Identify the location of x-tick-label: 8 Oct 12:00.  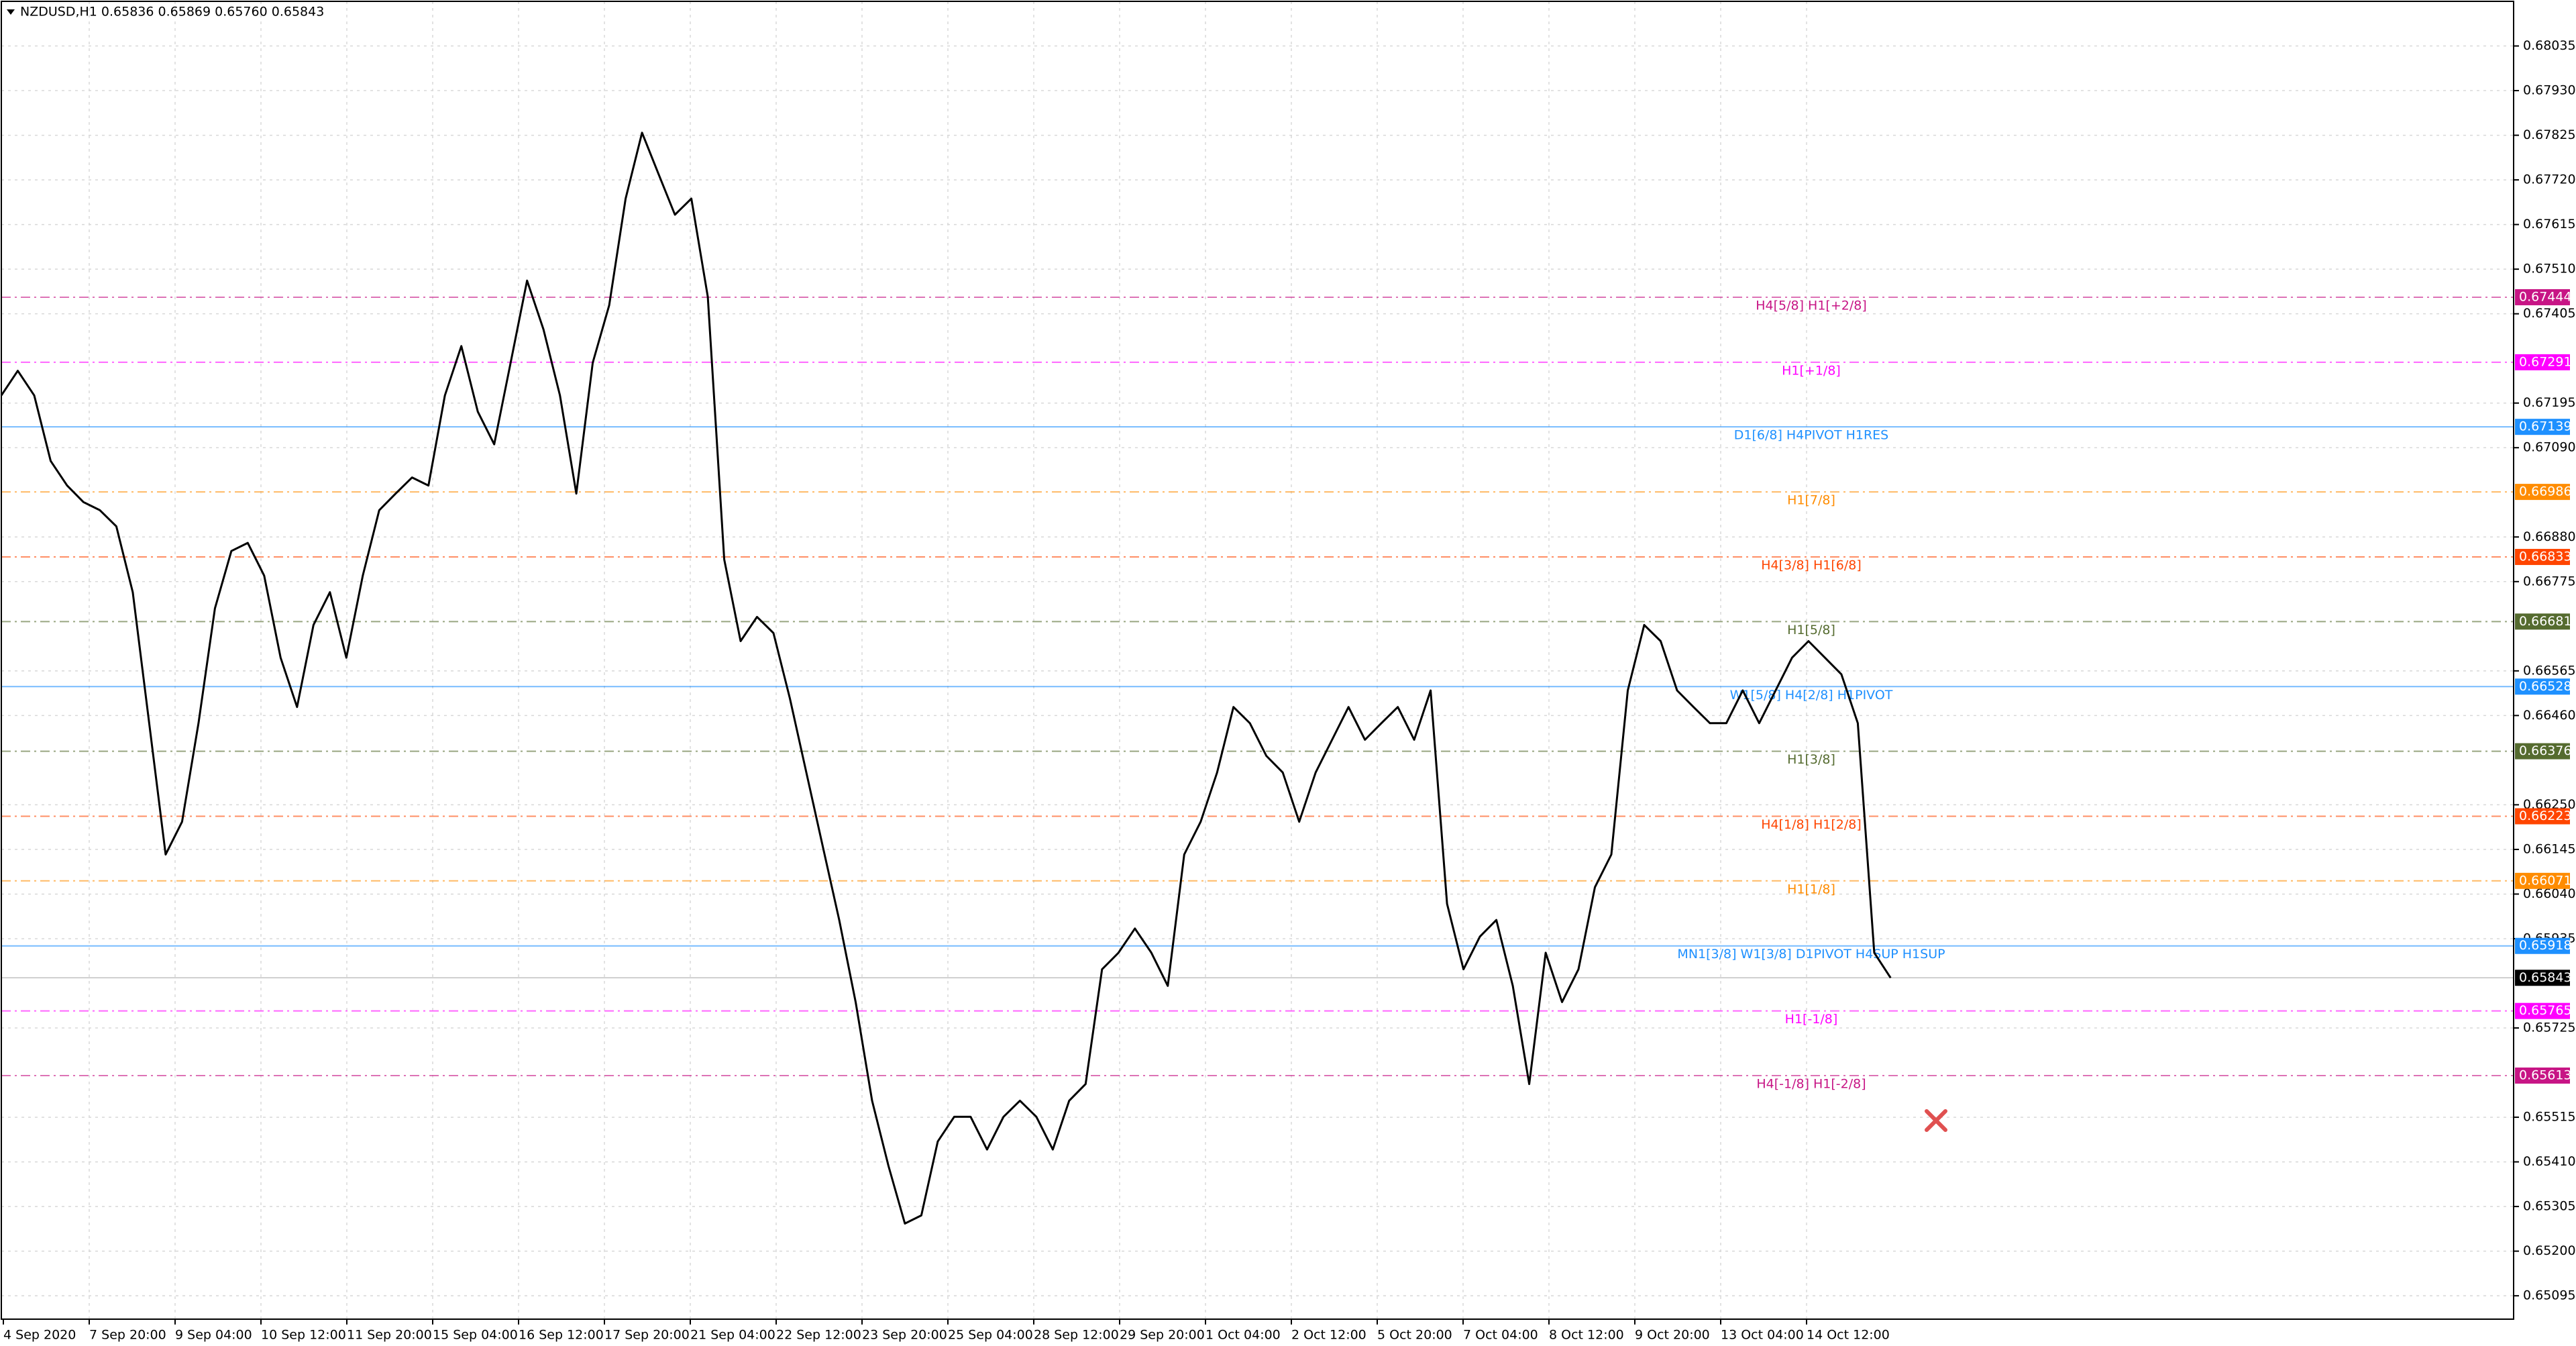
(1586, 1336).